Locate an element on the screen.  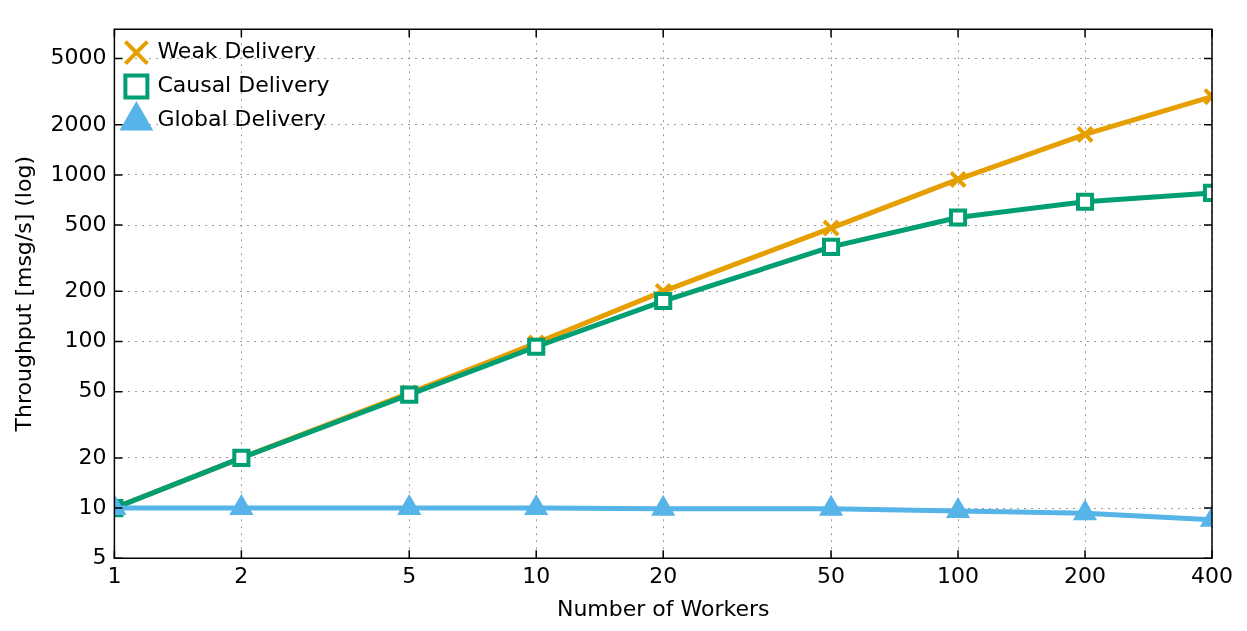
x-tick-label: 10 is located at coordinates (536, 576).